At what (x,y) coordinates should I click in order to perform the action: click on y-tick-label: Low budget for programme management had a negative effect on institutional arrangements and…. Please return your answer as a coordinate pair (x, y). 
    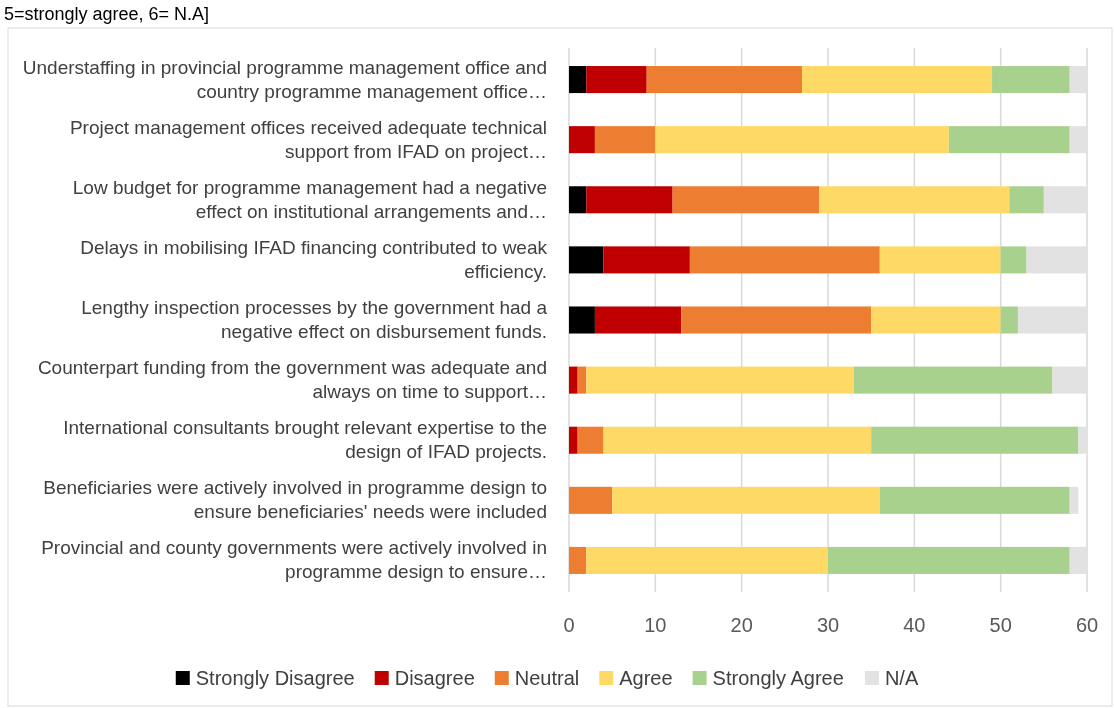
    Looking at the image, I should click on (309, 199).